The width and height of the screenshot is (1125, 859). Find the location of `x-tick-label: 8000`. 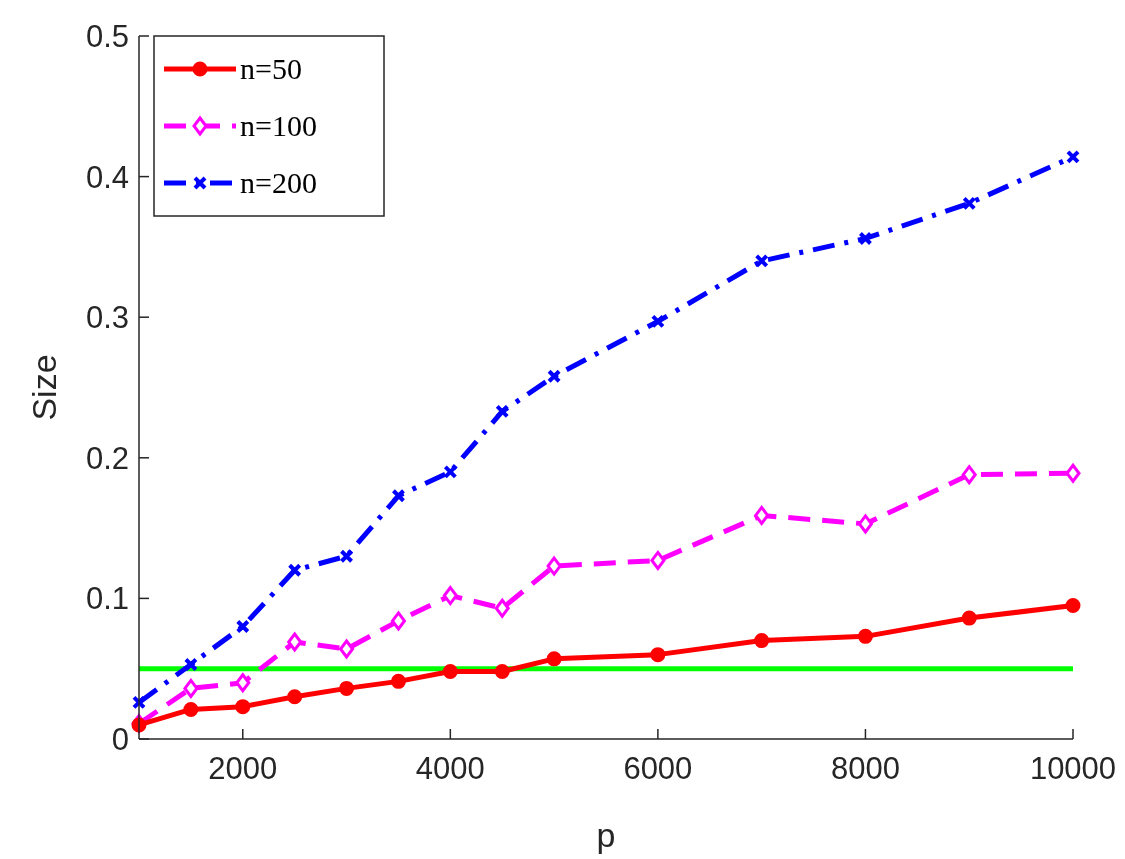

x-tick-label: 8000 is located at coordinates (865, 768).